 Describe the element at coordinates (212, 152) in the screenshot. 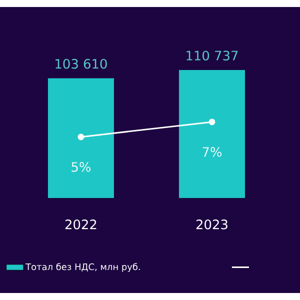

I see `data-label: 7%` at that location.